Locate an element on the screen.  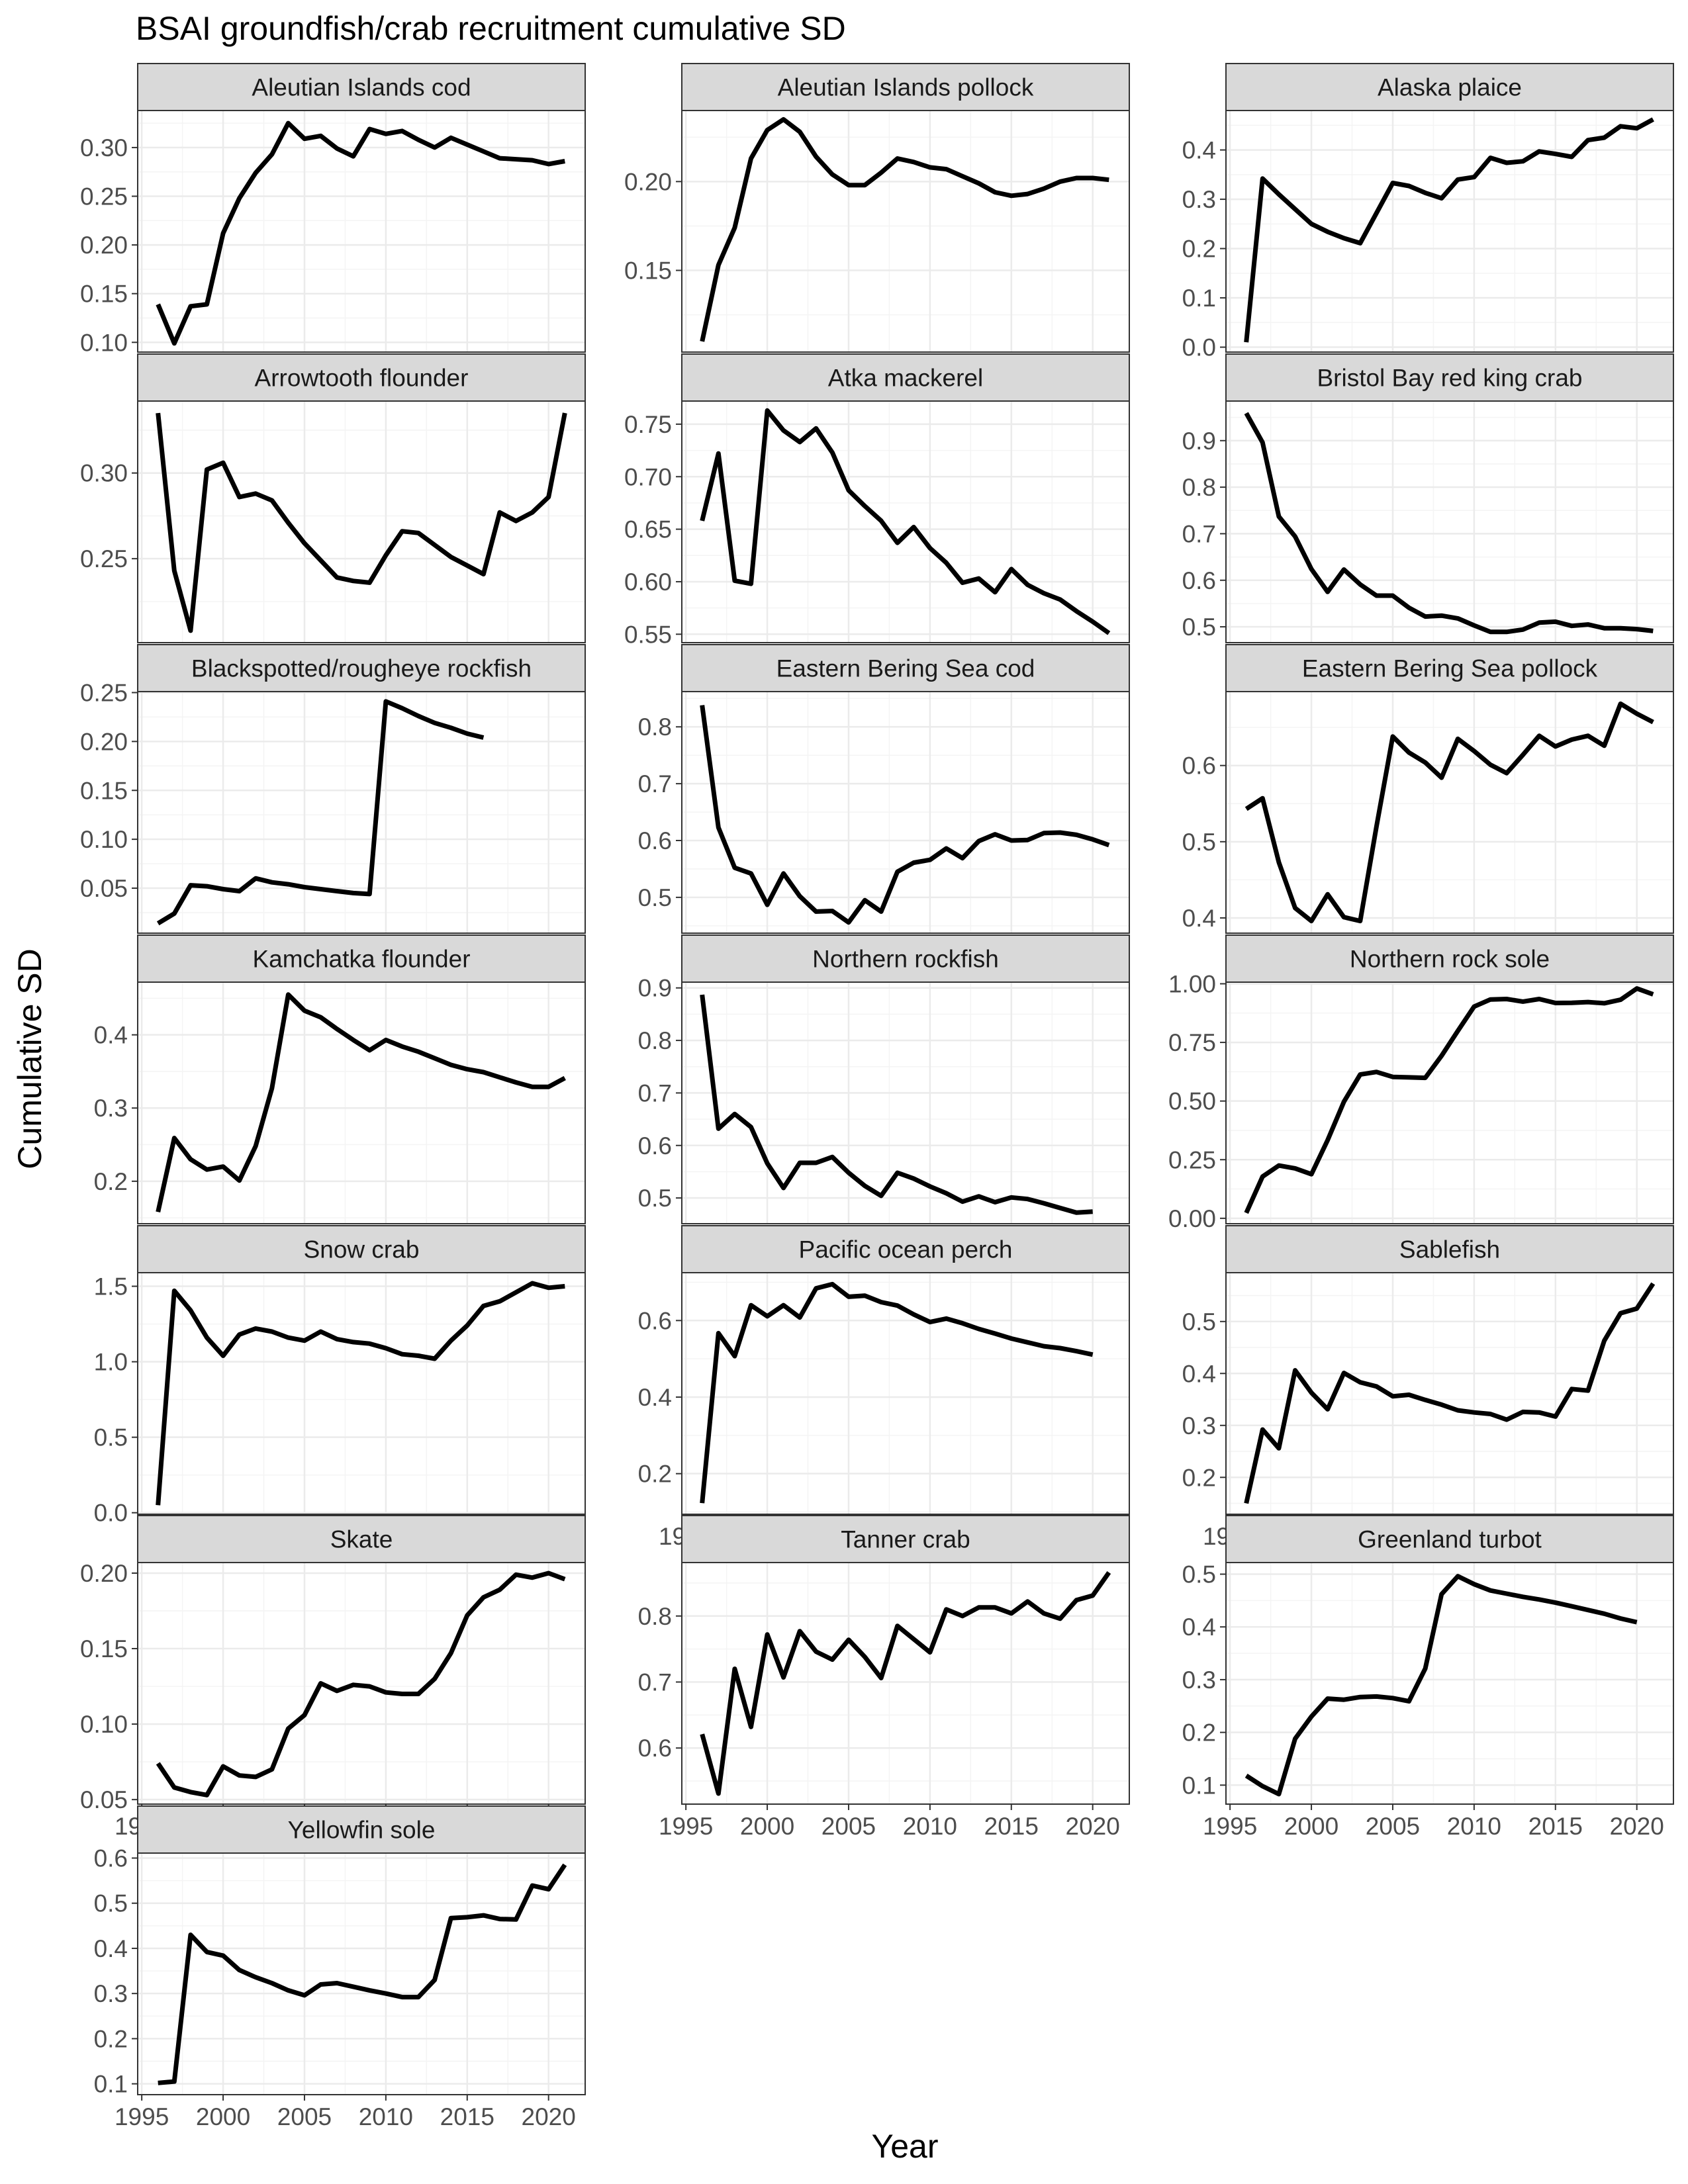
strip-label: Eastern Bering Sea cod is located at coordinates (905, 668).